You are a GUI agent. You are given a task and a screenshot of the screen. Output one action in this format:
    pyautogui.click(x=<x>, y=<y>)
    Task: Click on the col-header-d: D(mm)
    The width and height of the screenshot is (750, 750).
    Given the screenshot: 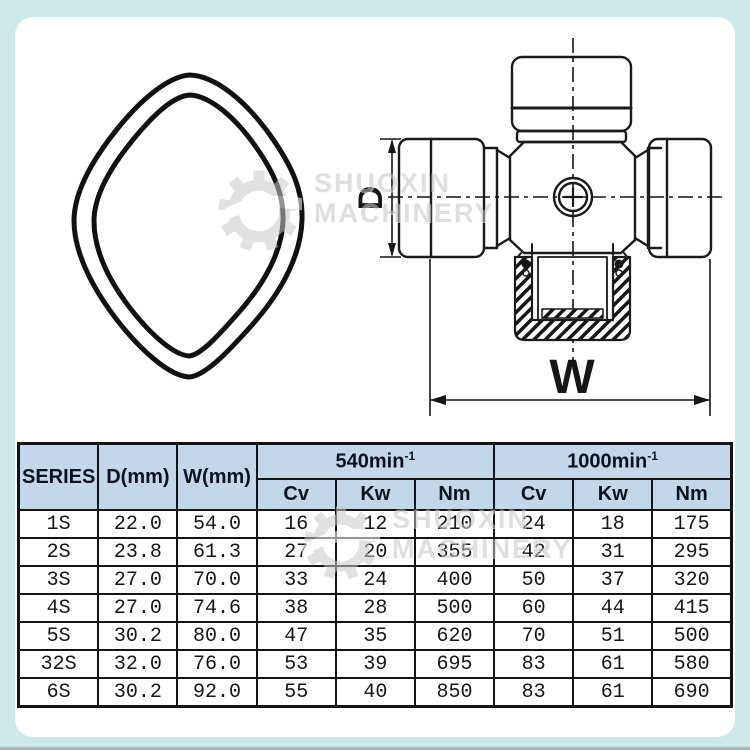 What is the action you would take?
    pyautogui.click(x=138, y=476)
    